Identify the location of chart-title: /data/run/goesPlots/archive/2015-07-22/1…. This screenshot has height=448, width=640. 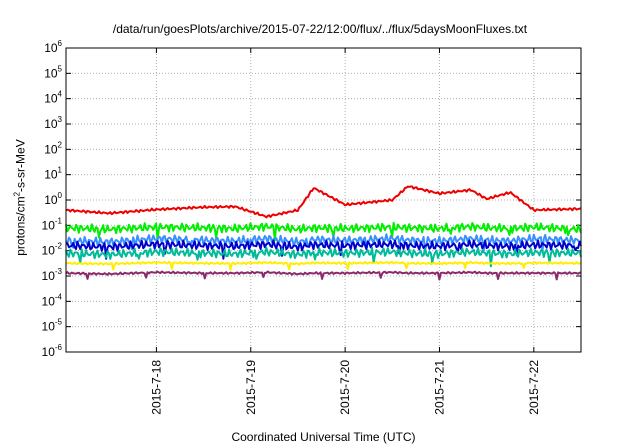
(320, 29).